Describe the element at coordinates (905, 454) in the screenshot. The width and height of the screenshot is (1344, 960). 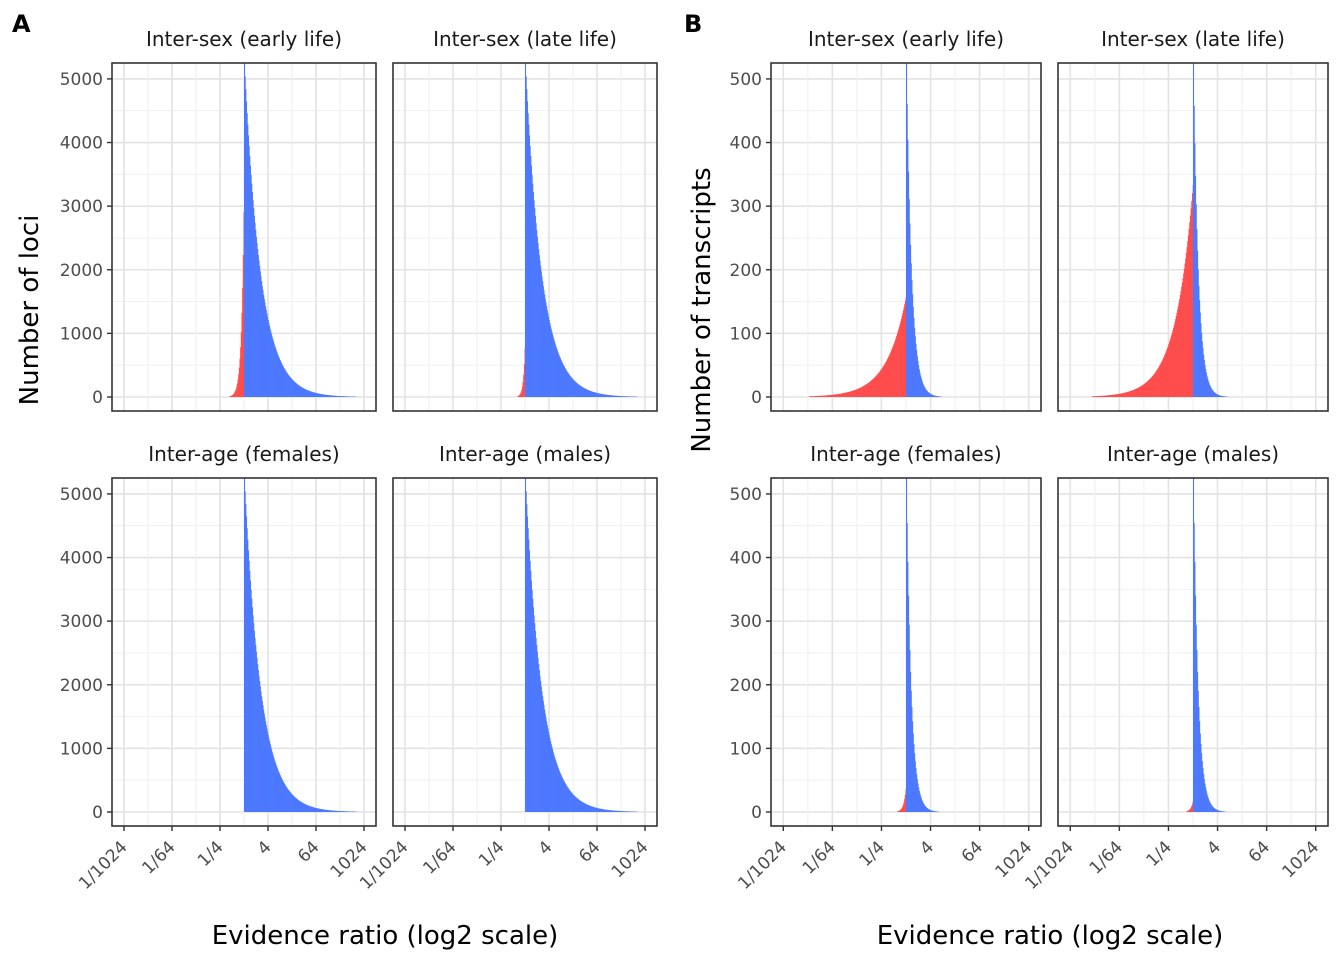
I see `facet-title: Inter-age (females)` at that location.